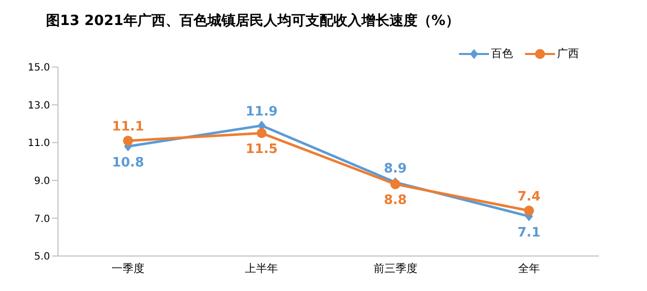 This screenshot has height=291, width=647. Describe the element at coordinates (395, 268) in the screenshot. I see `x-tick-label: 前三季度` at that location.